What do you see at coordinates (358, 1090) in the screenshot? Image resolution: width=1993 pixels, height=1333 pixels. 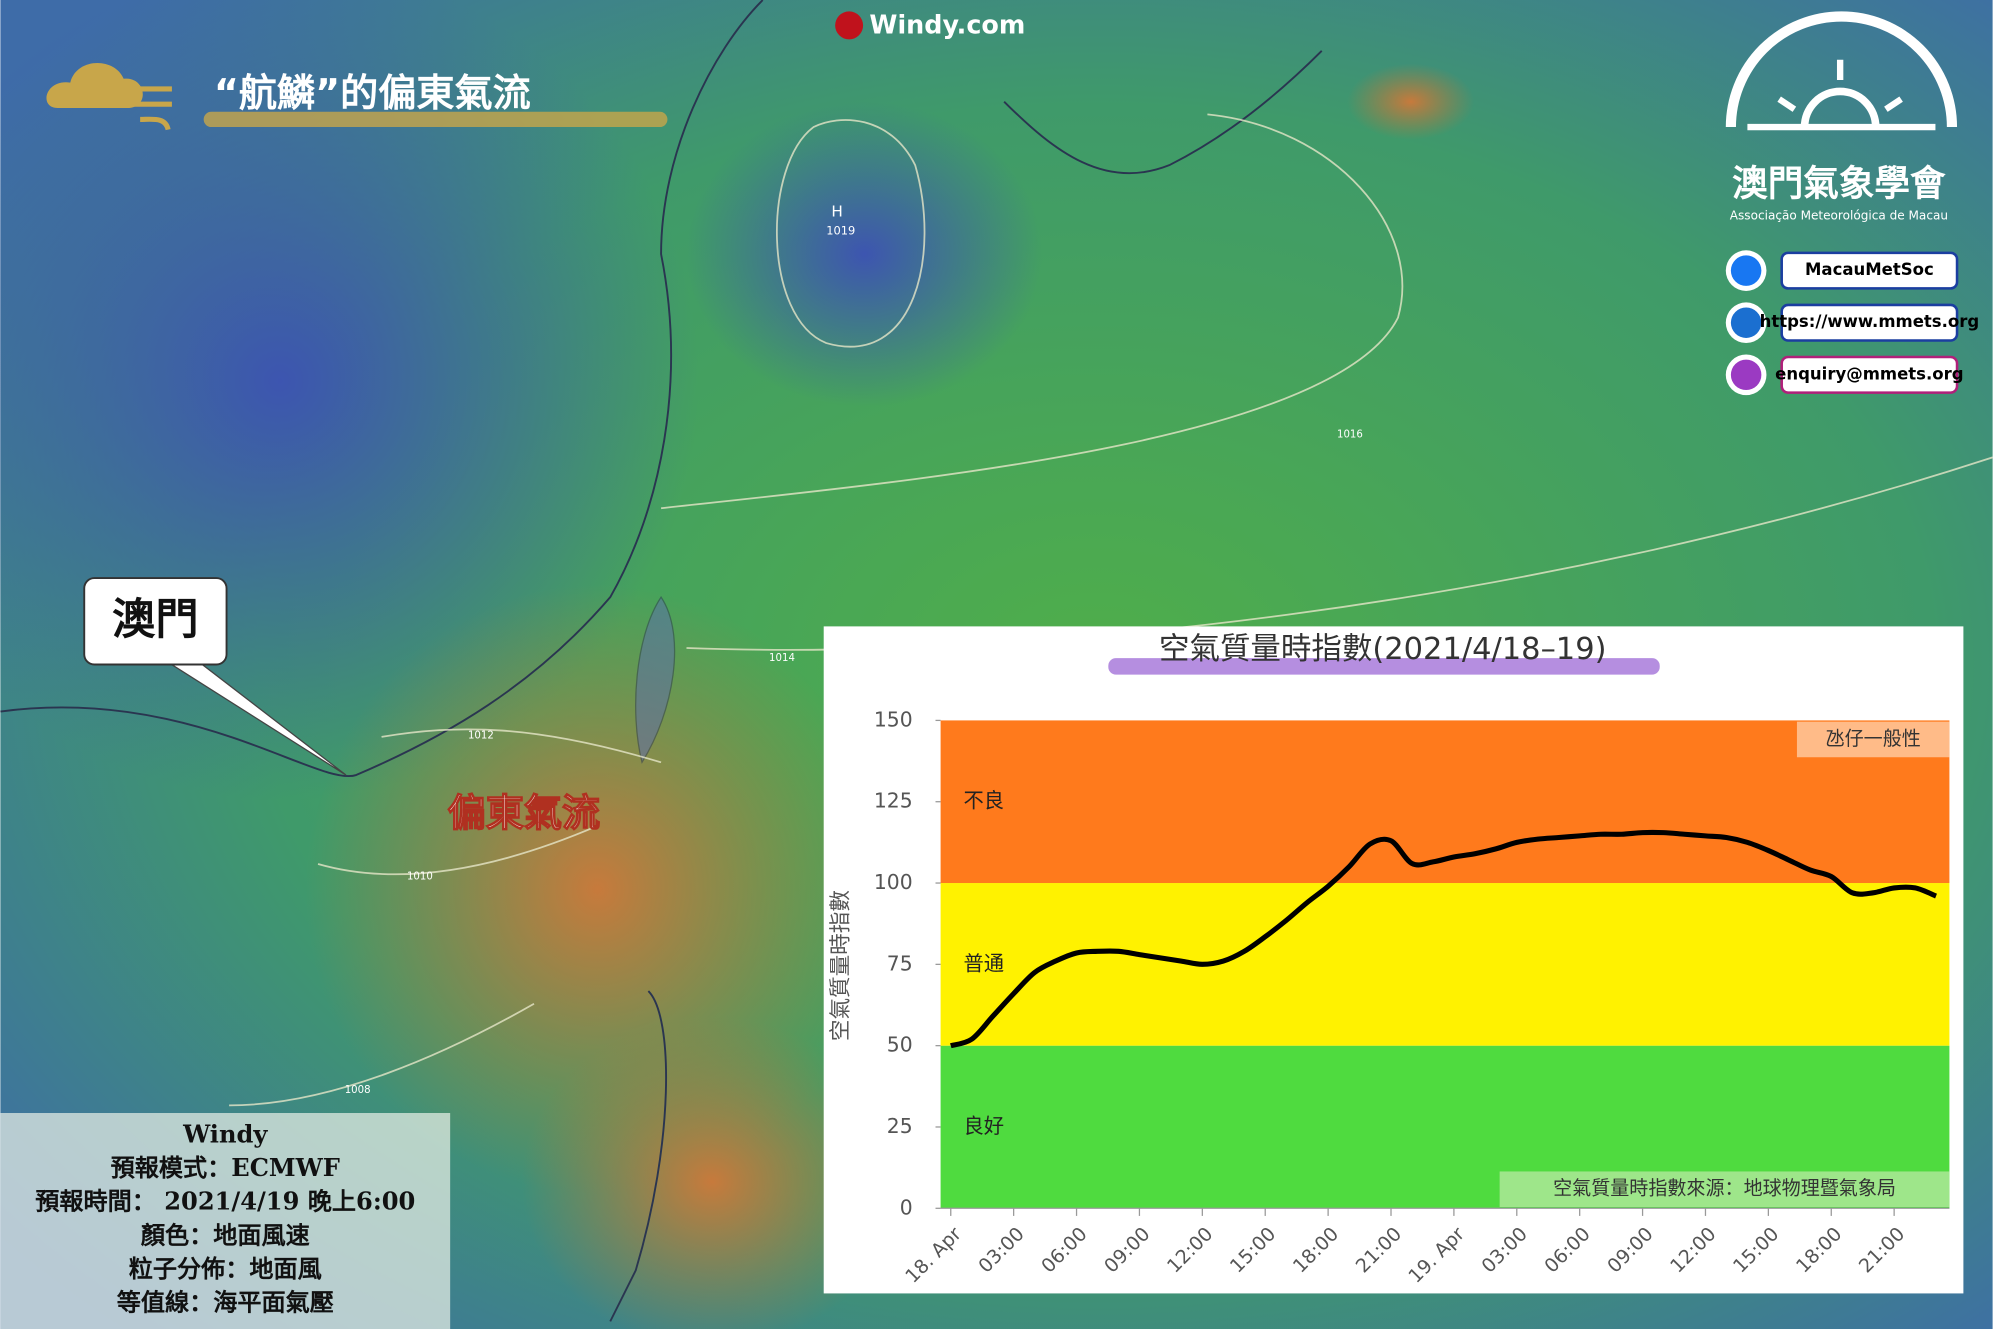 I see `isobar-label: 1008` at bounding box center [358, 1090].